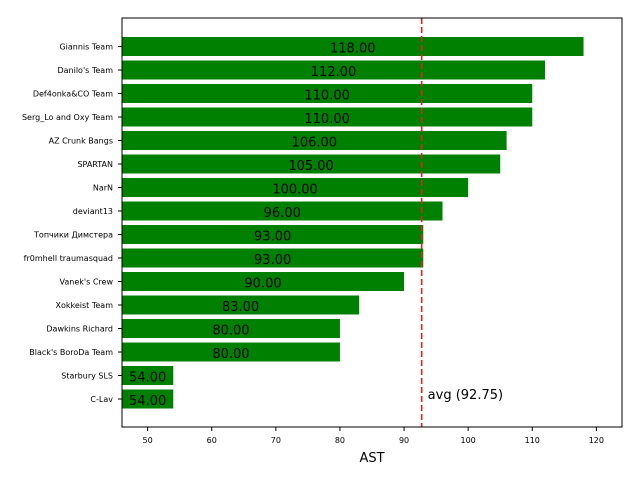  What do you see at coordinates (73, 94) in the screenshot?
I see `y-tick-label: Def4onka&CO Team` at bounding box center [73, 94].